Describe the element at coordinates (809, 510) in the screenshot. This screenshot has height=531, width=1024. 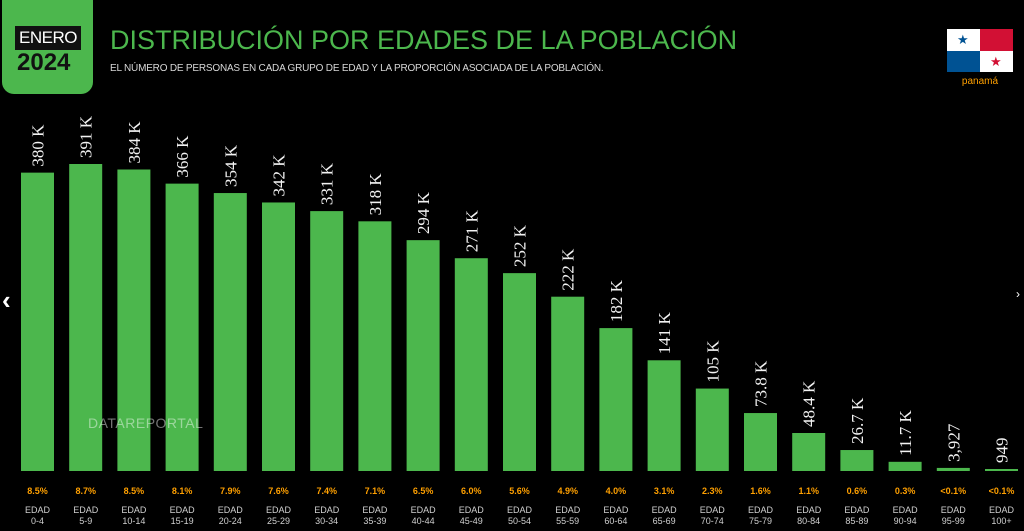
I see `category-prefix-80-84: EDAD` at that location.